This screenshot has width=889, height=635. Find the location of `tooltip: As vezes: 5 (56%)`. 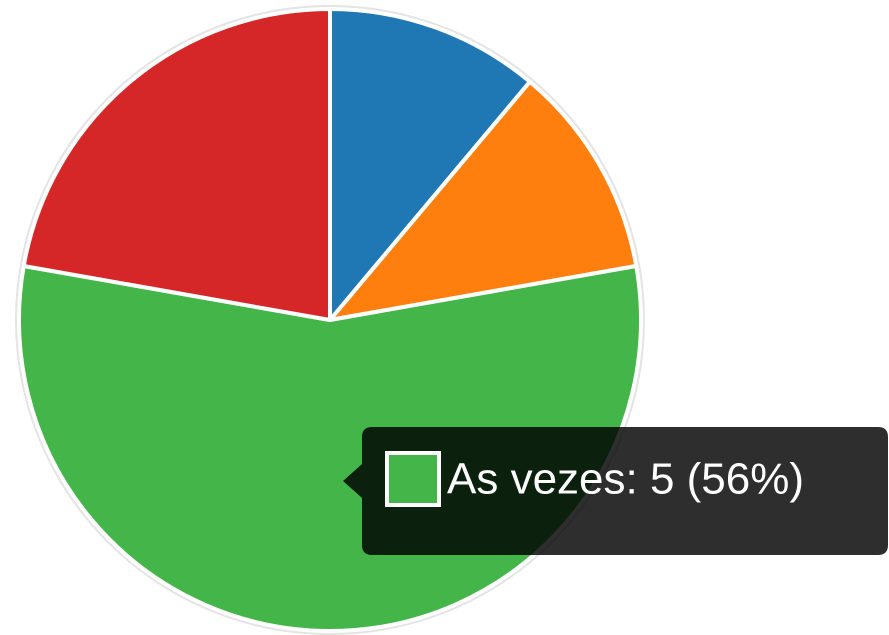

tooltip: As vezes: 5 (56%) is located at coordinates (615, 491).